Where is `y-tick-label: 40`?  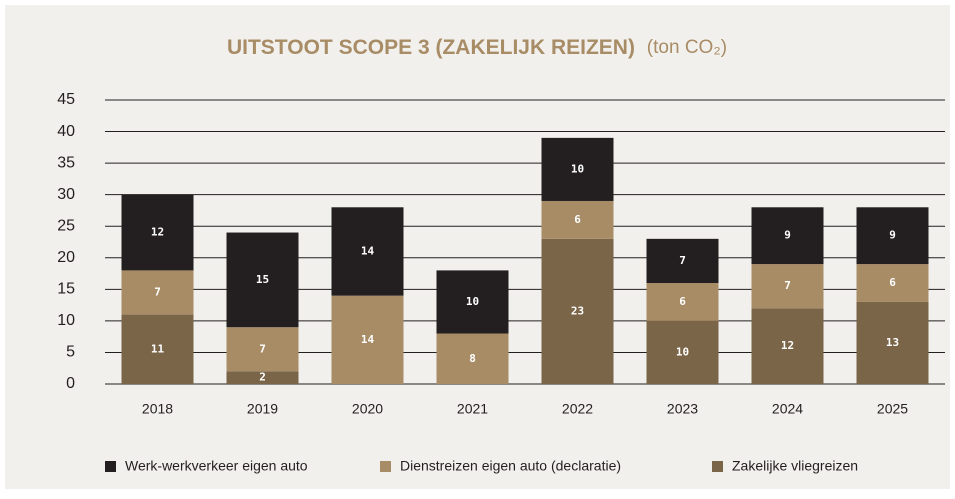 y-tick-label: 40 is located at coordinates (66, 131).